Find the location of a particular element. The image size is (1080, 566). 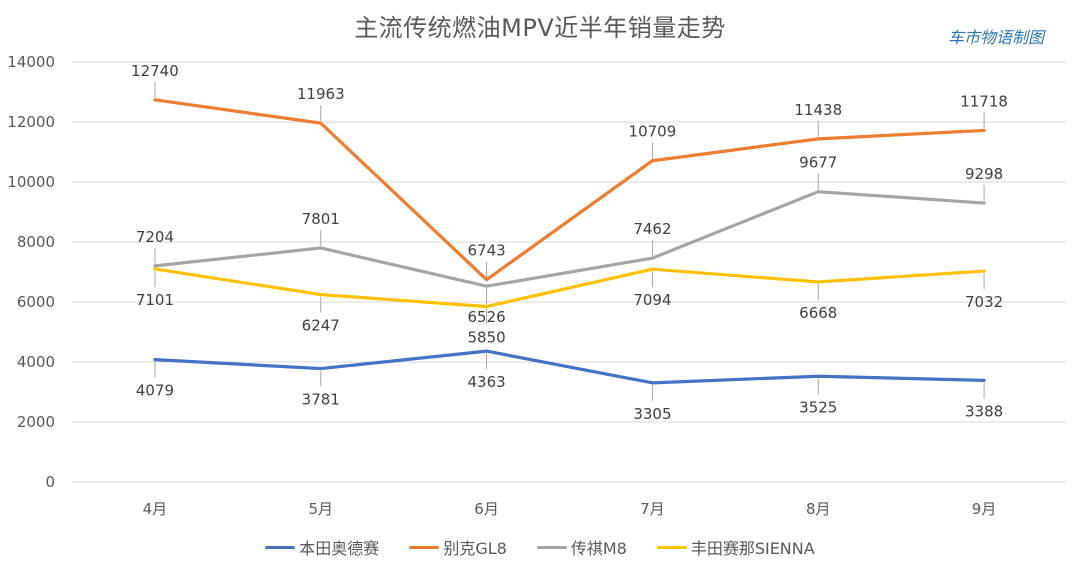

data-label: 3781 is located at coordinates (321, 400).